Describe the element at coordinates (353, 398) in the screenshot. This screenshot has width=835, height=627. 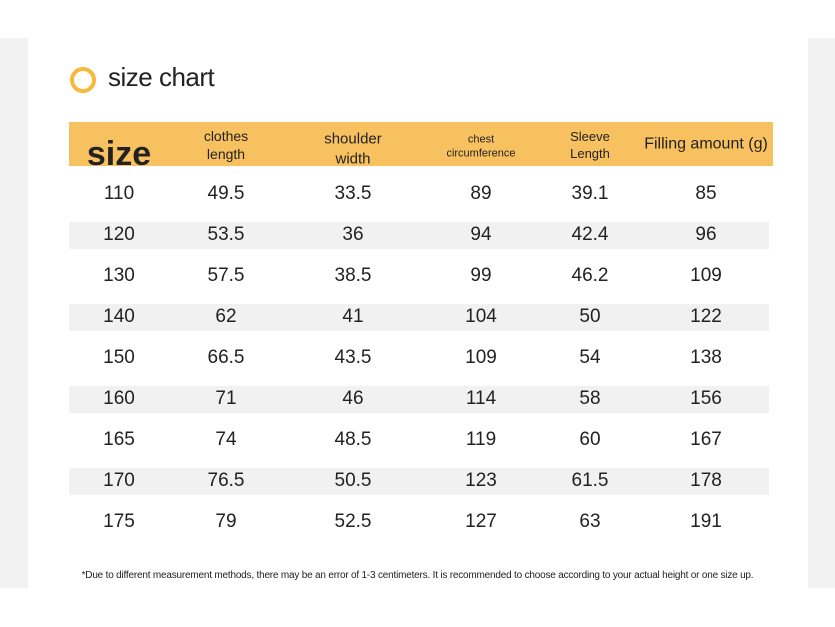
I see `table-cell: 46` at that location.